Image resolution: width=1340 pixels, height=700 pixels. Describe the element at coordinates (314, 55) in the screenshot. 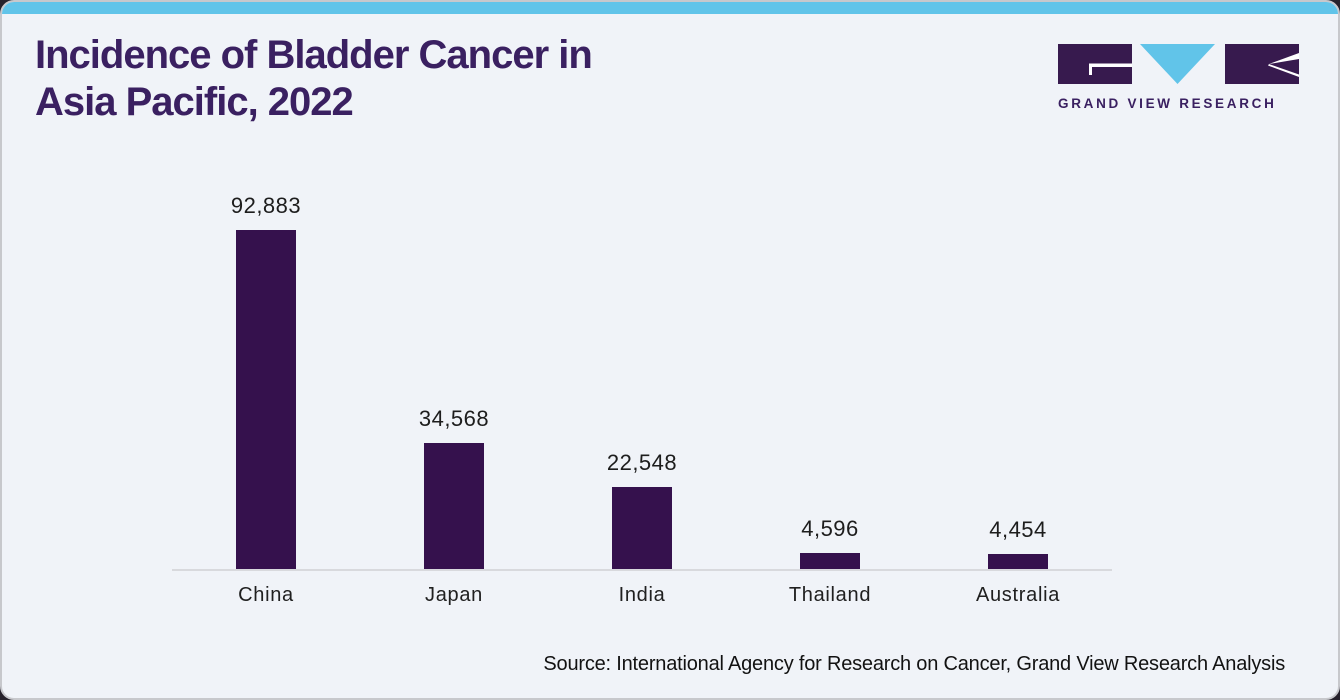

I see `title-line-1: Incidence of Bladder Cancer in` at that location.